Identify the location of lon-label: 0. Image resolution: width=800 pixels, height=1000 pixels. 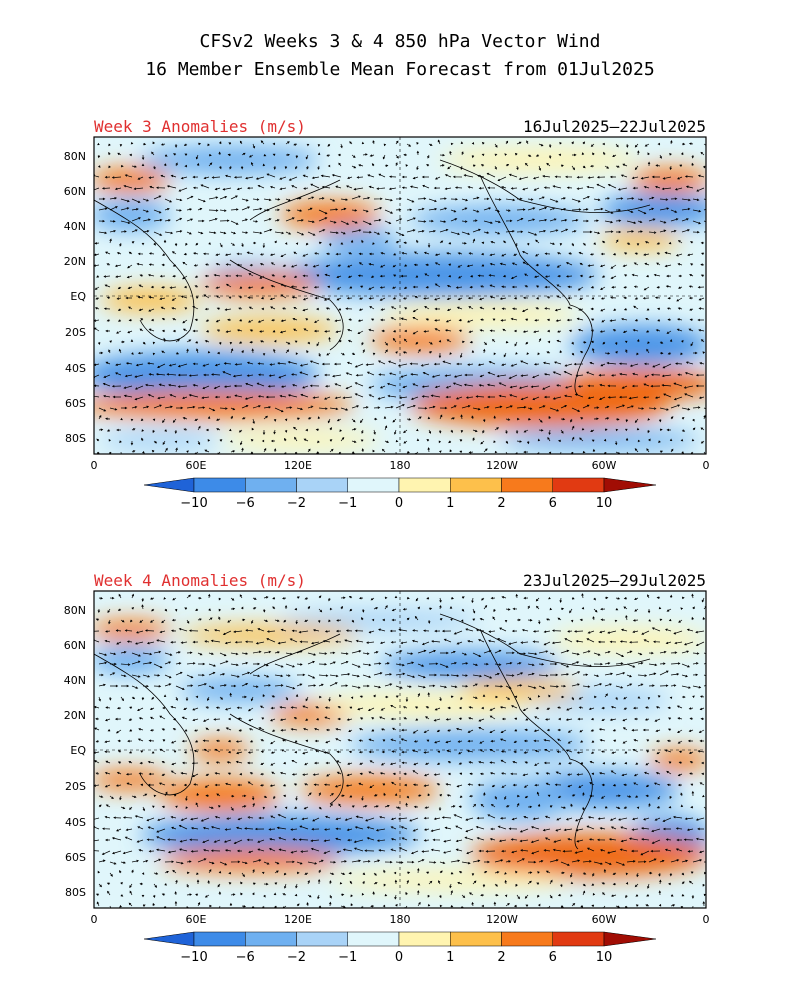
(706, 465).